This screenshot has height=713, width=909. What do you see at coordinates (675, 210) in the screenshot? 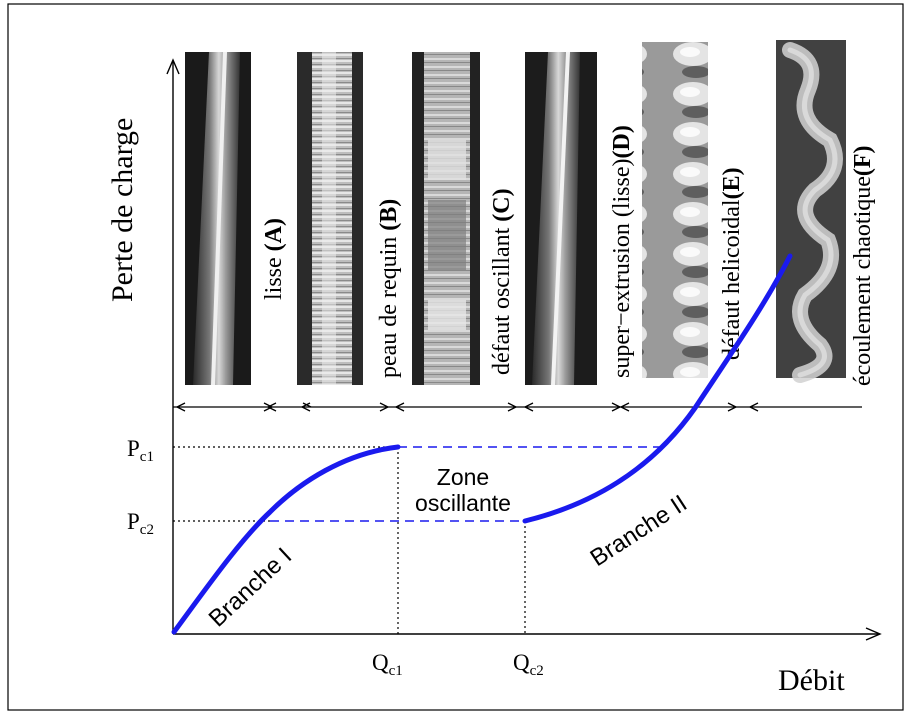
I see `strip-e-image` at bounding box center [675, 210].